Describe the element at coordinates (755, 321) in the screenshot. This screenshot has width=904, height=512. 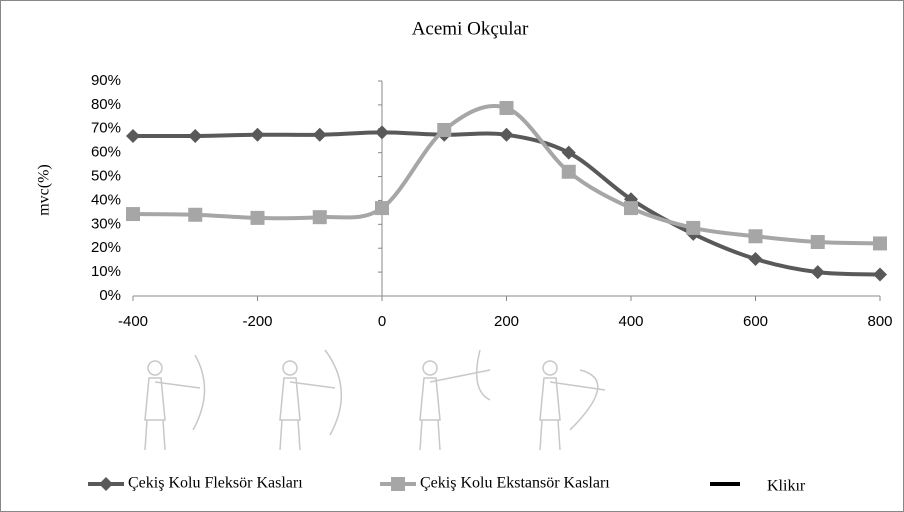
I see `x-tick-label: 600` at that location.